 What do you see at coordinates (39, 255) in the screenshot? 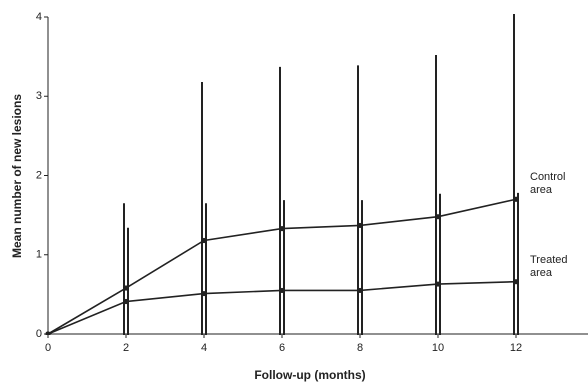
I see `y-tick-label: 1` at bounding box center [39, 255].